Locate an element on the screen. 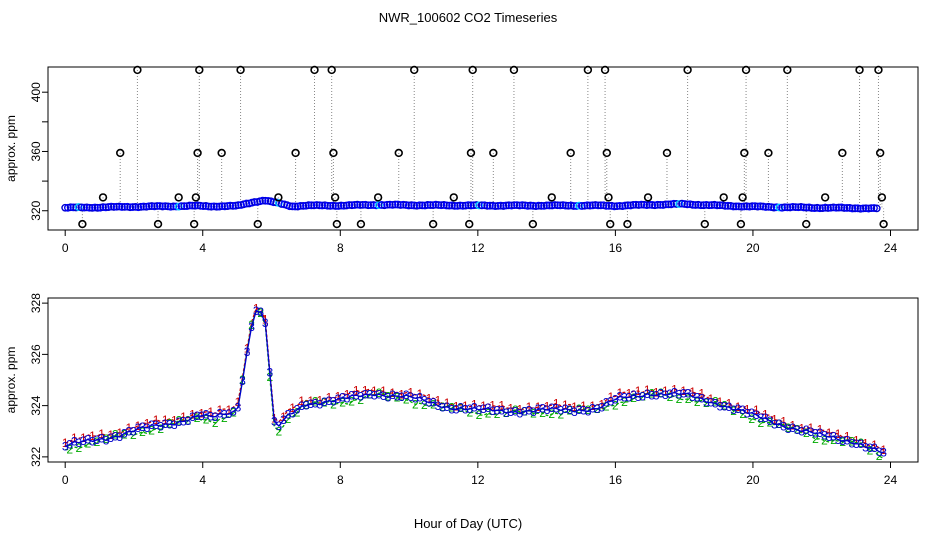  y-tick-label: 324 is located at coordinates (36, 405).